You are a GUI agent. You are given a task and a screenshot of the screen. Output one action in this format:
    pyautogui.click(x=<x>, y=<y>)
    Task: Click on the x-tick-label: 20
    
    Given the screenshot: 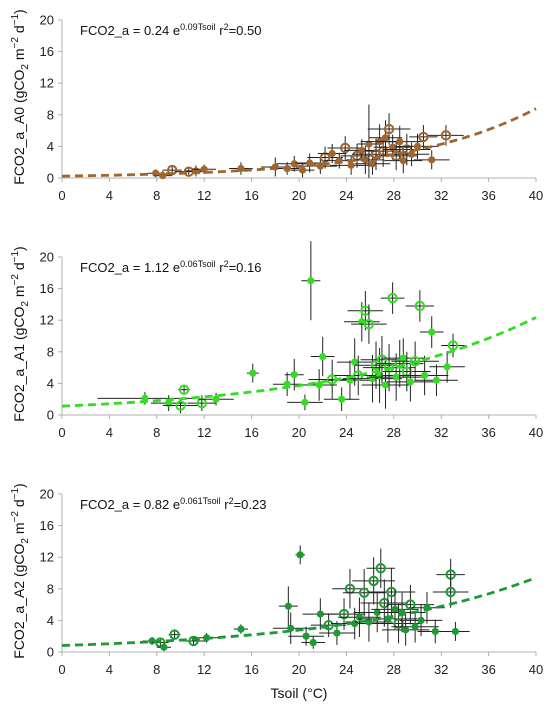 What is the action you would take?
    pyautogui.click(x=299, y=432)
    